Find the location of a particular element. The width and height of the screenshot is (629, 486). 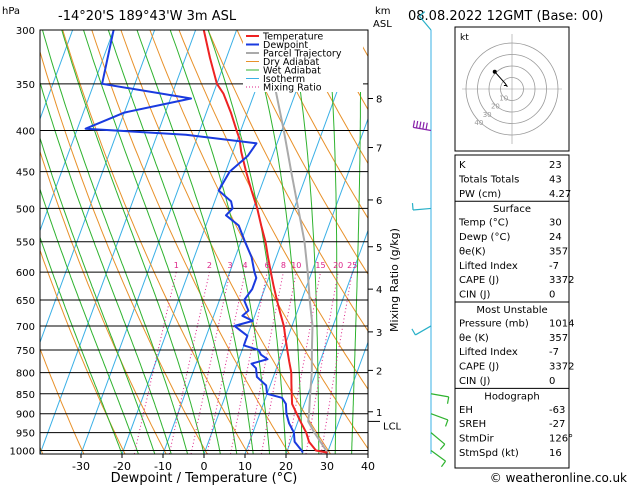

km-tick-label: 7 is located at coordinates (379, 149).